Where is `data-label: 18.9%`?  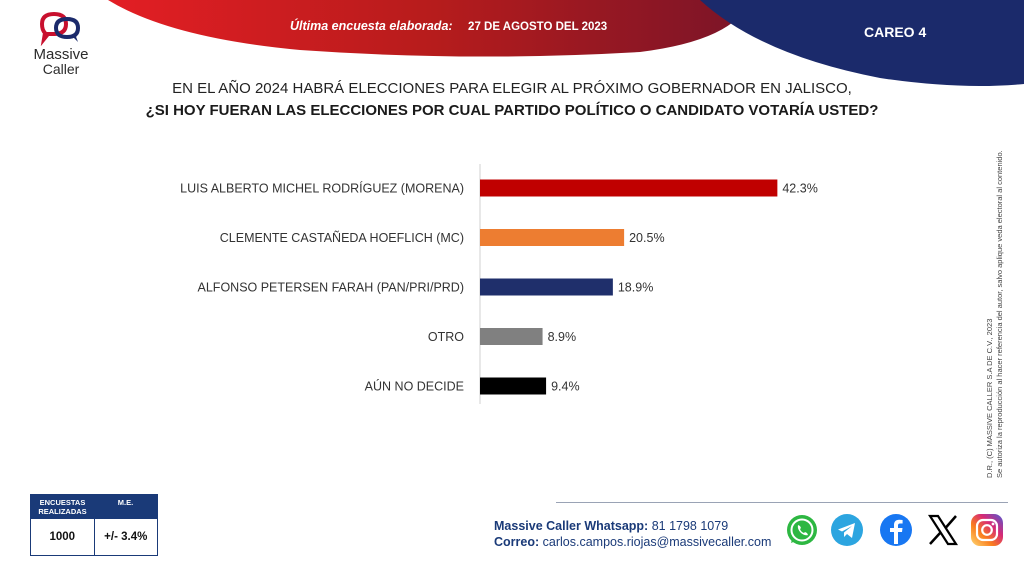
data-label: 18.9% is located at coordinates (635, 288).